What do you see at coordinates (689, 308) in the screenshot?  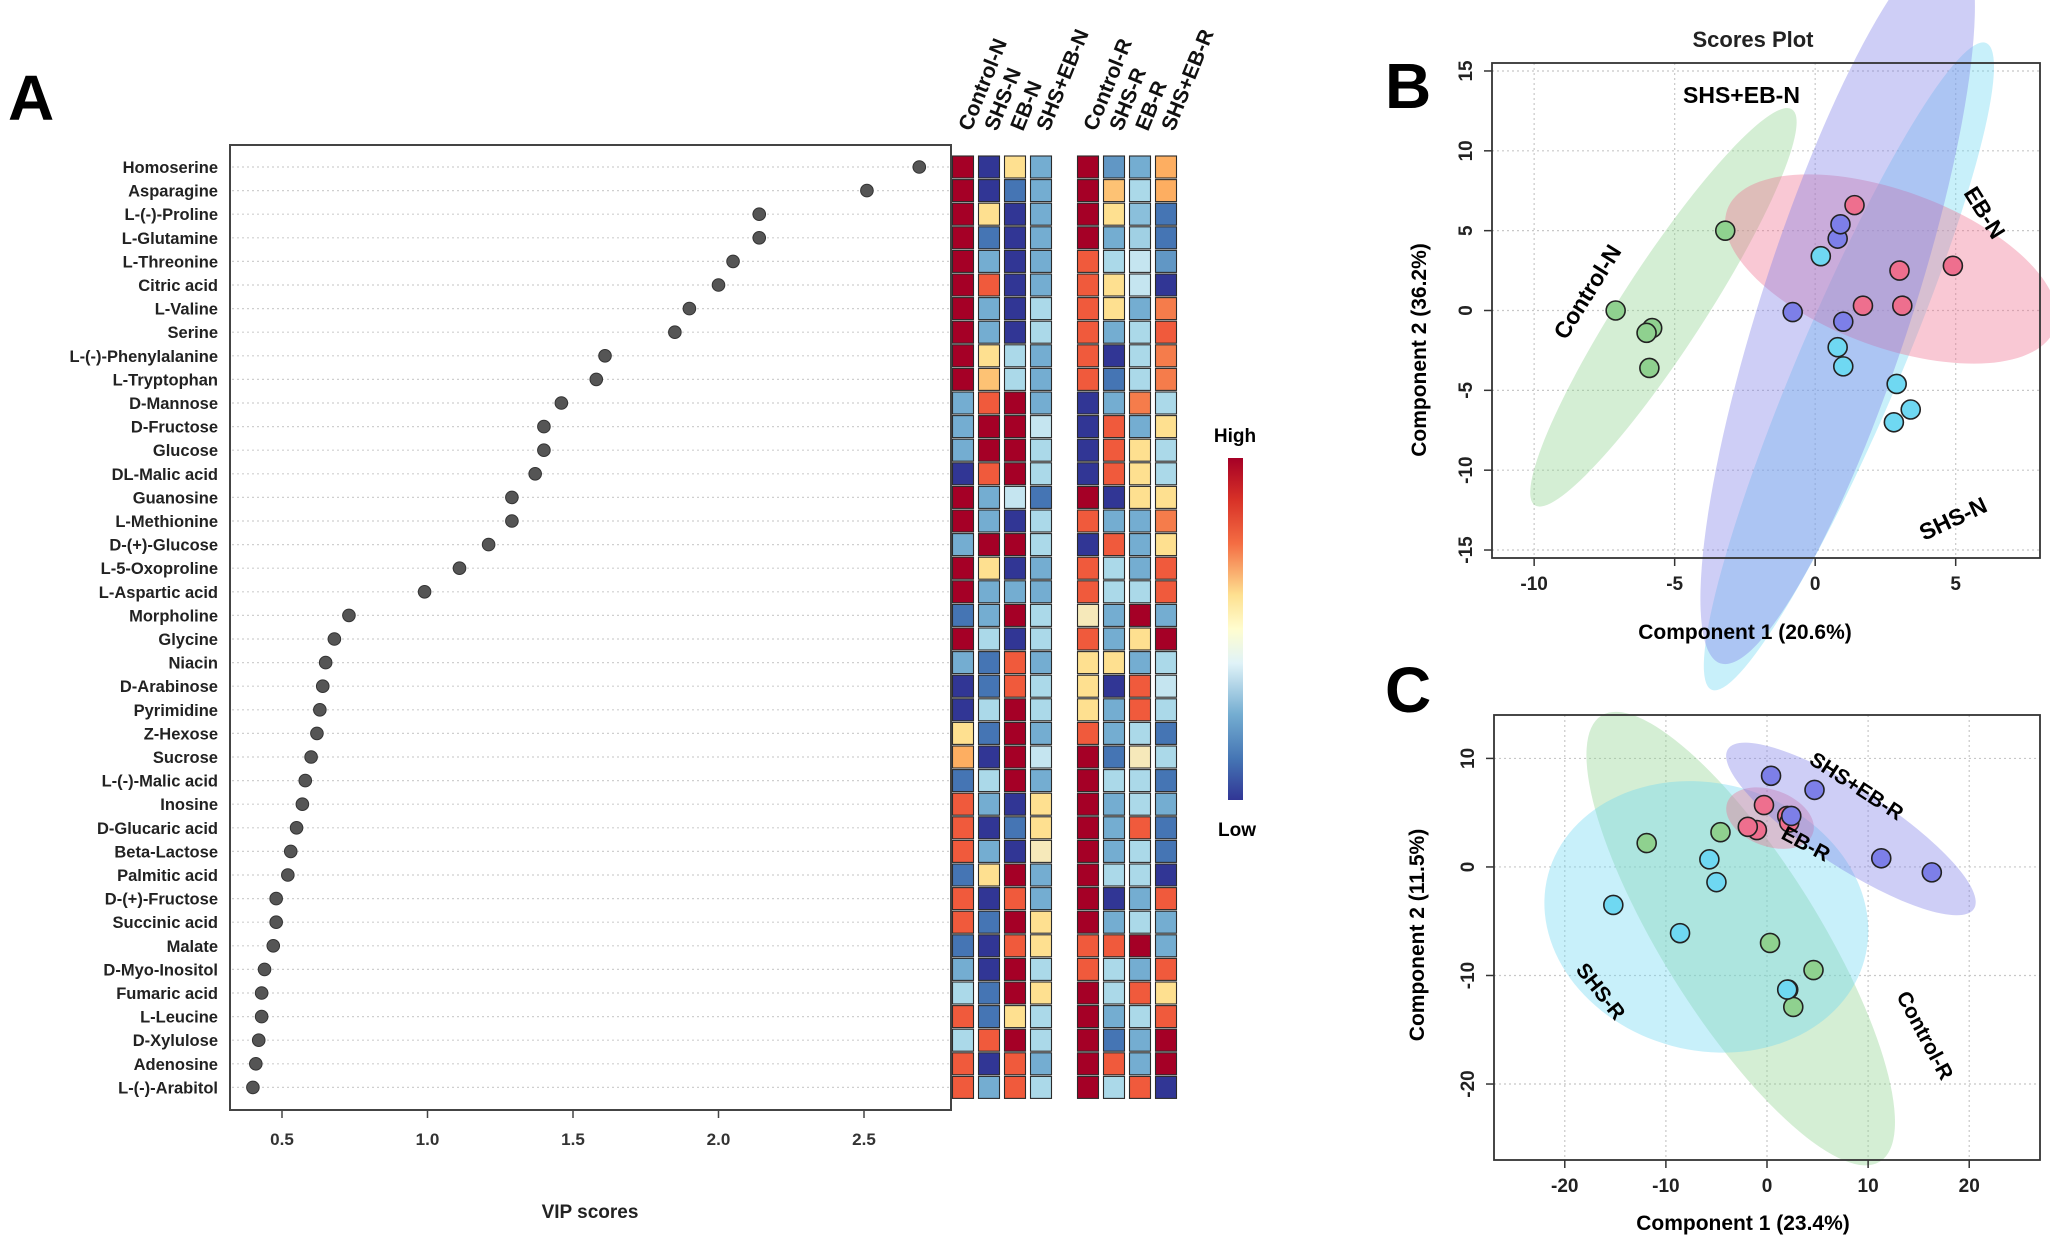 I see `vip-point-l-valine` at bounding box center [689, 308].